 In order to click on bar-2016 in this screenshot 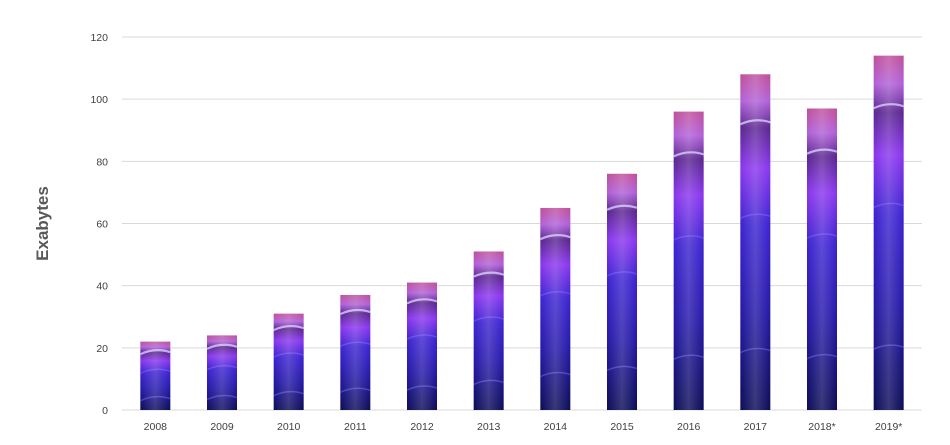, I will do `click(689, 260)`.